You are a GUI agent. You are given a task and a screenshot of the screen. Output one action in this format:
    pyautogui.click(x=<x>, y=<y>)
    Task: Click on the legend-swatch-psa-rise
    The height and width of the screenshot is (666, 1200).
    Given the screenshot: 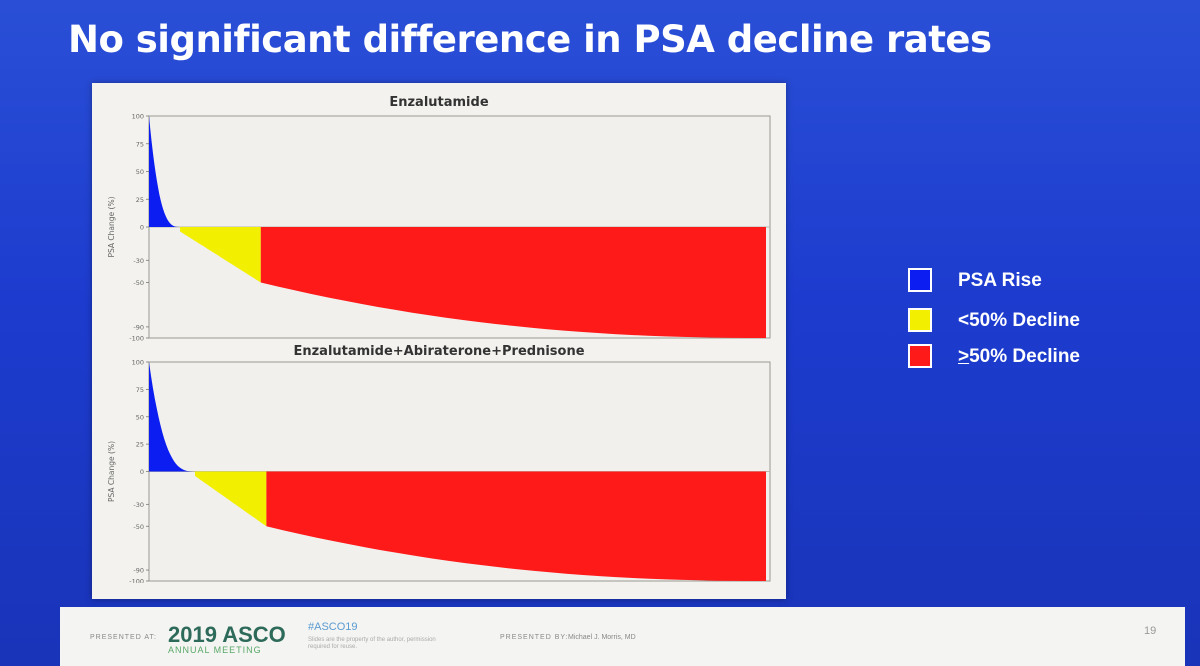 What is the action you would take?
    pyautogui.click(x=920, y=280)
    